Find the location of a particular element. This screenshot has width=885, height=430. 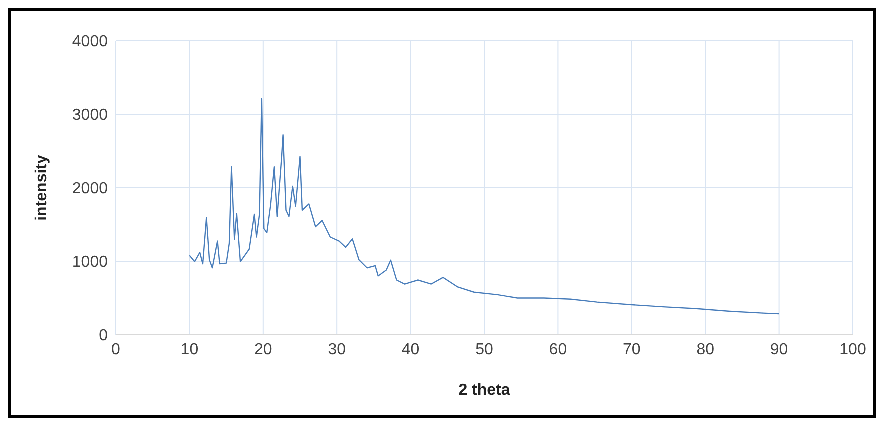

y-tick-label: 4000 is located at coordinates (90, 42).